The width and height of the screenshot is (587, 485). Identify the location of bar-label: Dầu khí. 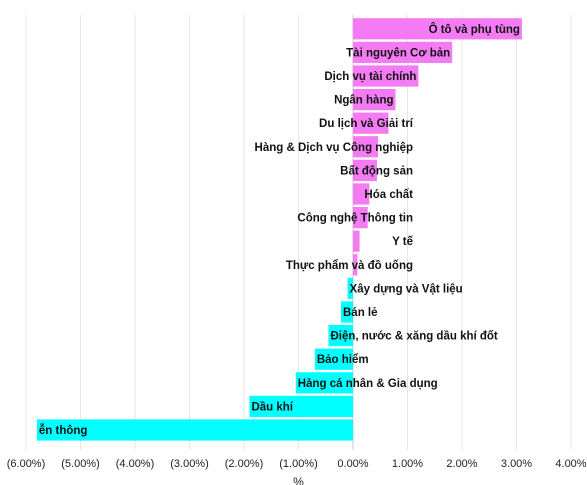
(272, 407).